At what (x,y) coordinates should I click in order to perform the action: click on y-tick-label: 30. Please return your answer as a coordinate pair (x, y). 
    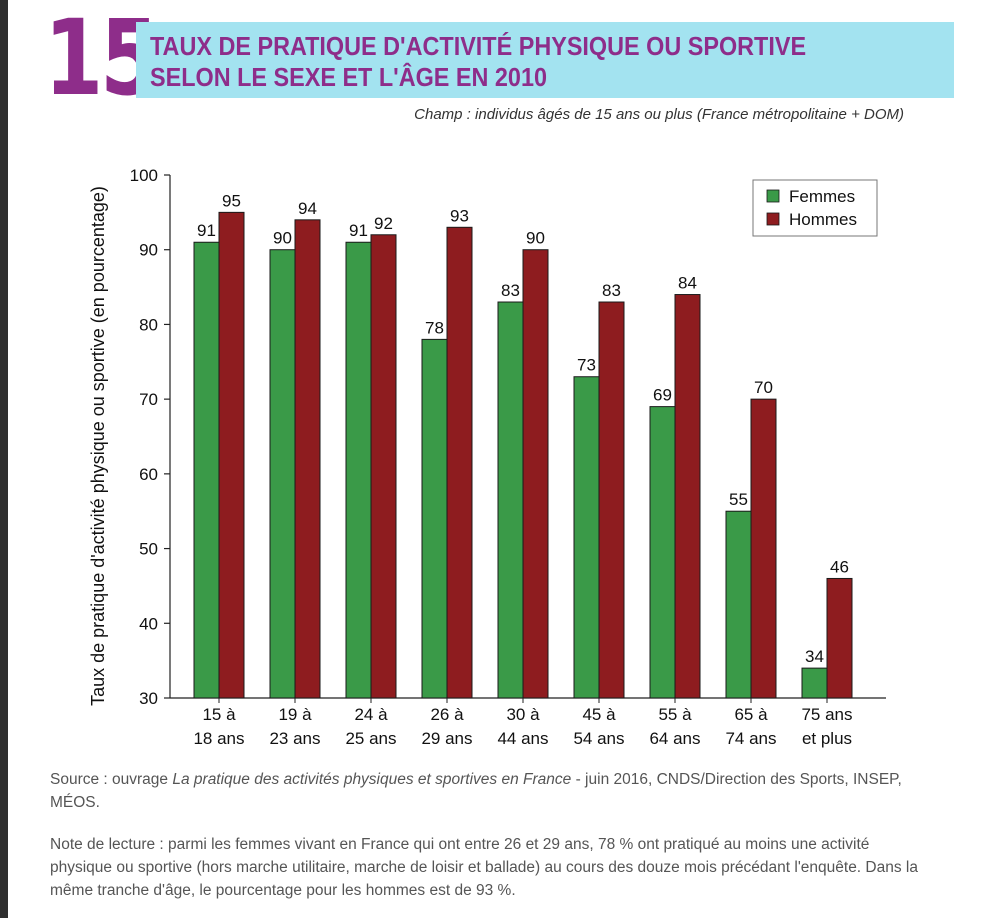
    Looking at the image, I should click on (148, 698).